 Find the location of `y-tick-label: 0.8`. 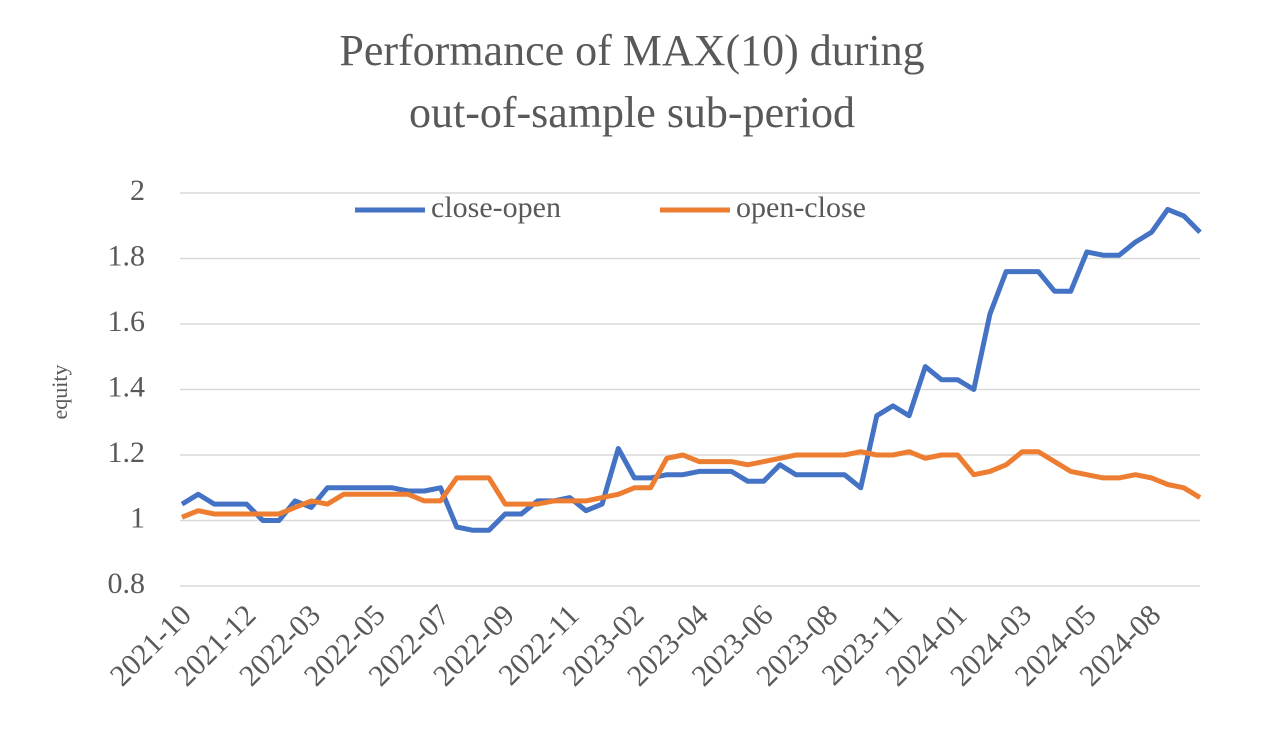

y-tick-label: 0.8 is located at coordinates (127, 583).